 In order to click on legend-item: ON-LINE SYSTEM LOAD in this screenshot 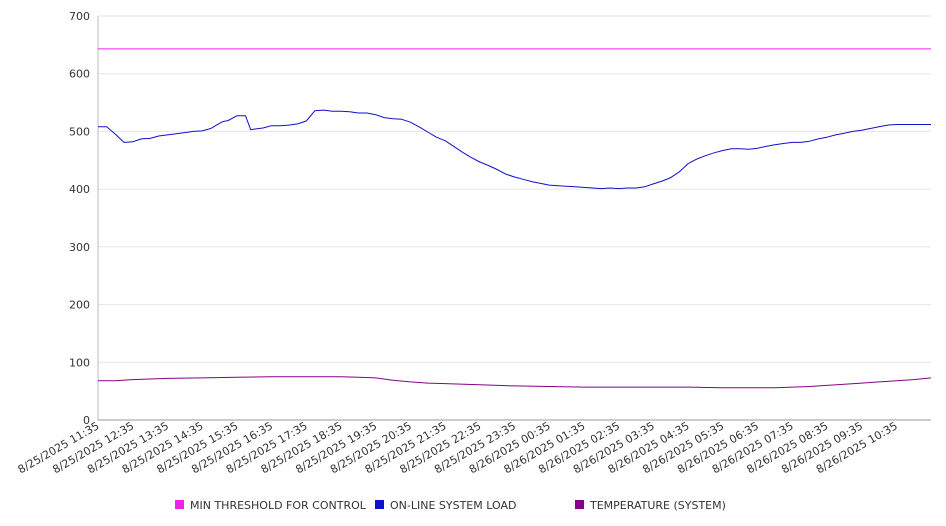, I will do `click(445, 505)`.